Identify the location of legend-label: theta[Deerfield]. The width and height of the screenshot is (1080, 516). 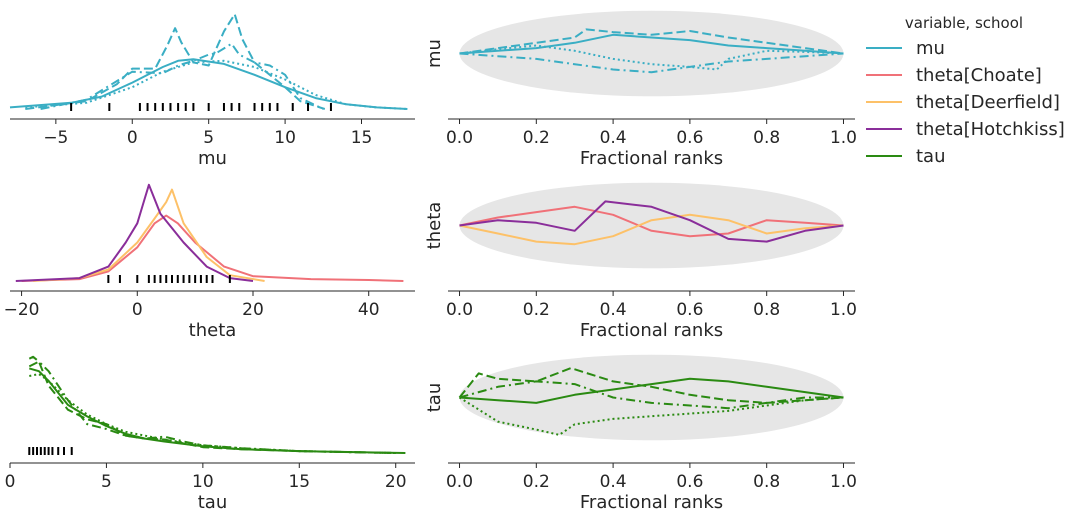
(988, 102).